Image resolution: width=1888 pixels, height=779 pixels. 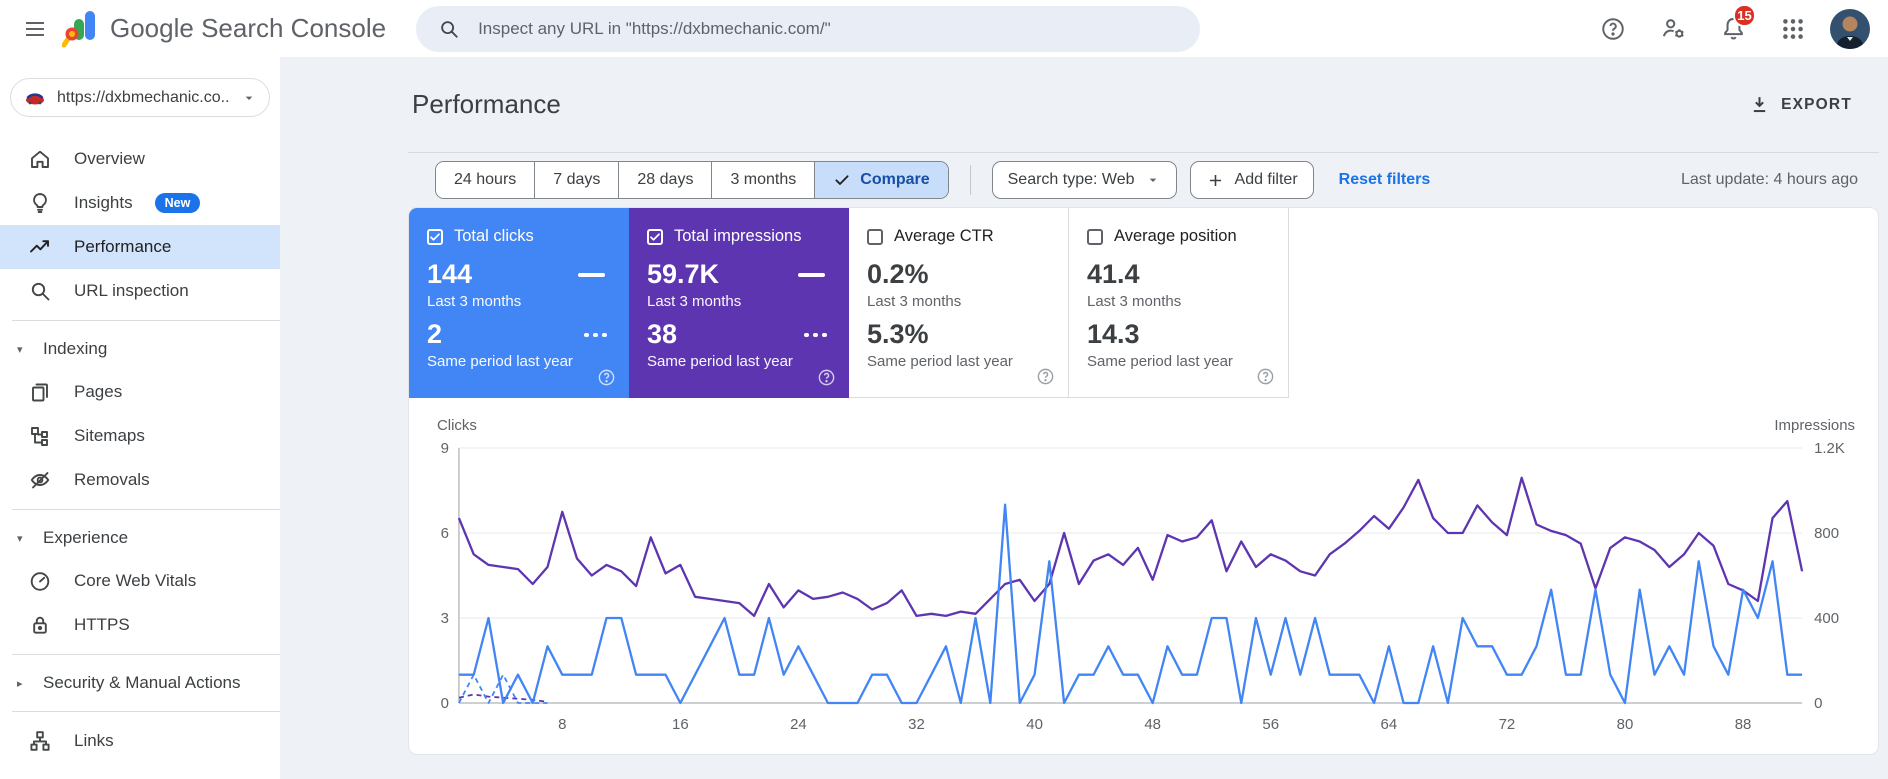 I want to click on y-tick-left: 3, so click(x=445, y=618).